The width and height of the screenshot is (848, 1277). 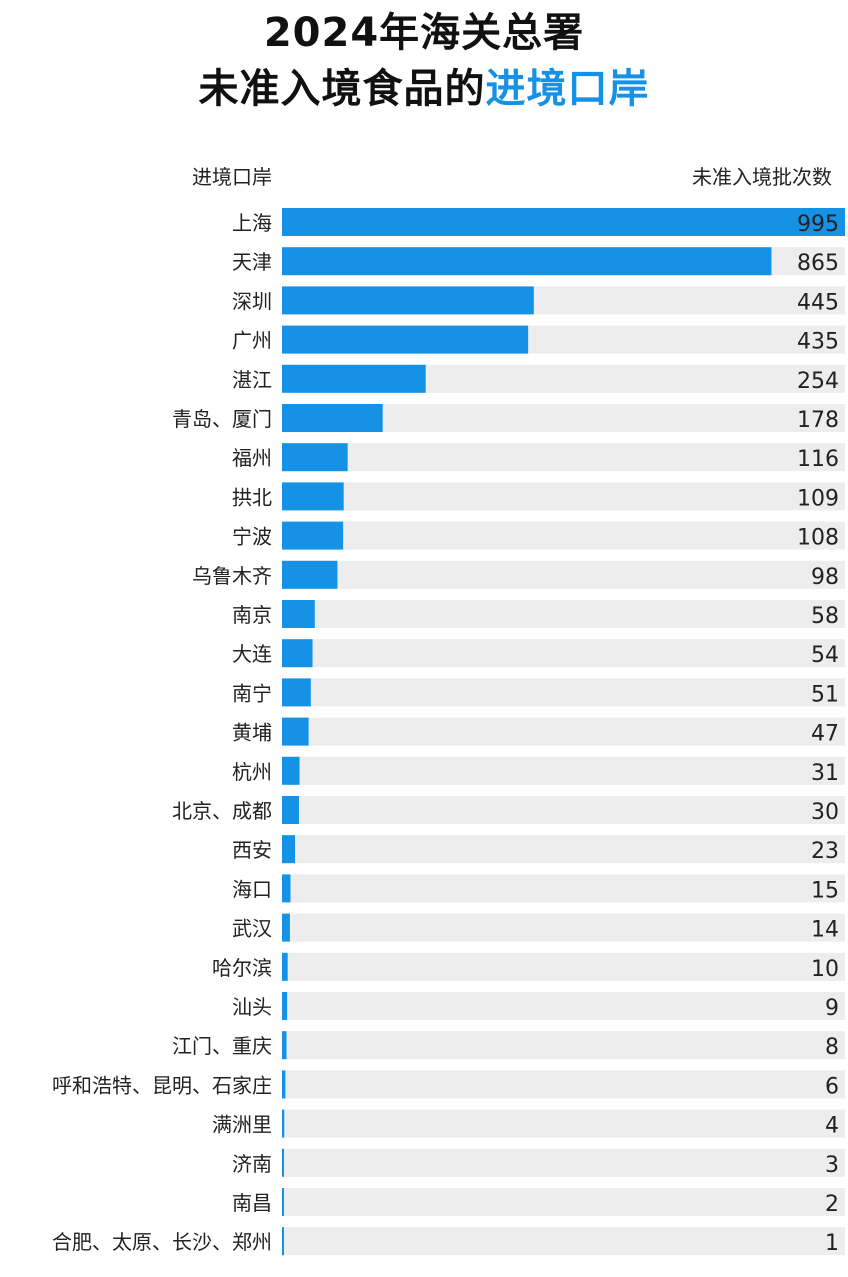 What do you see at coordinates (832, 1086) in the screenshot?
I see `value-label: 6` at bounding box center [832, 1086].